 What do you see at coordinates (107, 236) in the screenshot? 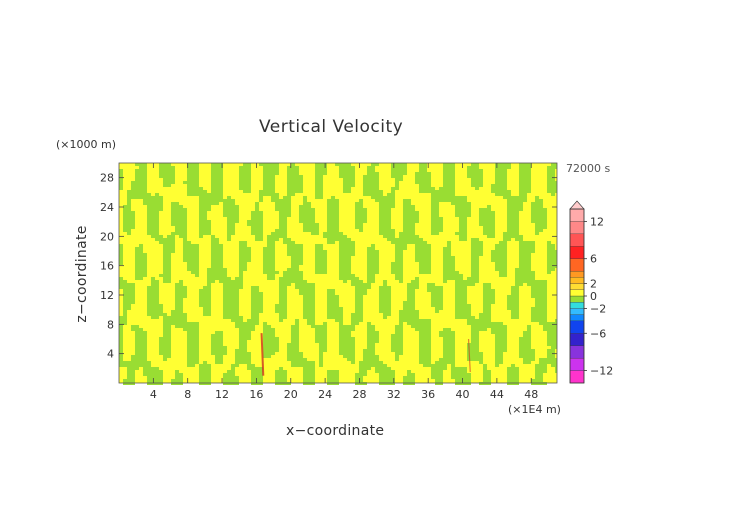
I see `y-tick-label: 20` at bounding box center [107, 236].